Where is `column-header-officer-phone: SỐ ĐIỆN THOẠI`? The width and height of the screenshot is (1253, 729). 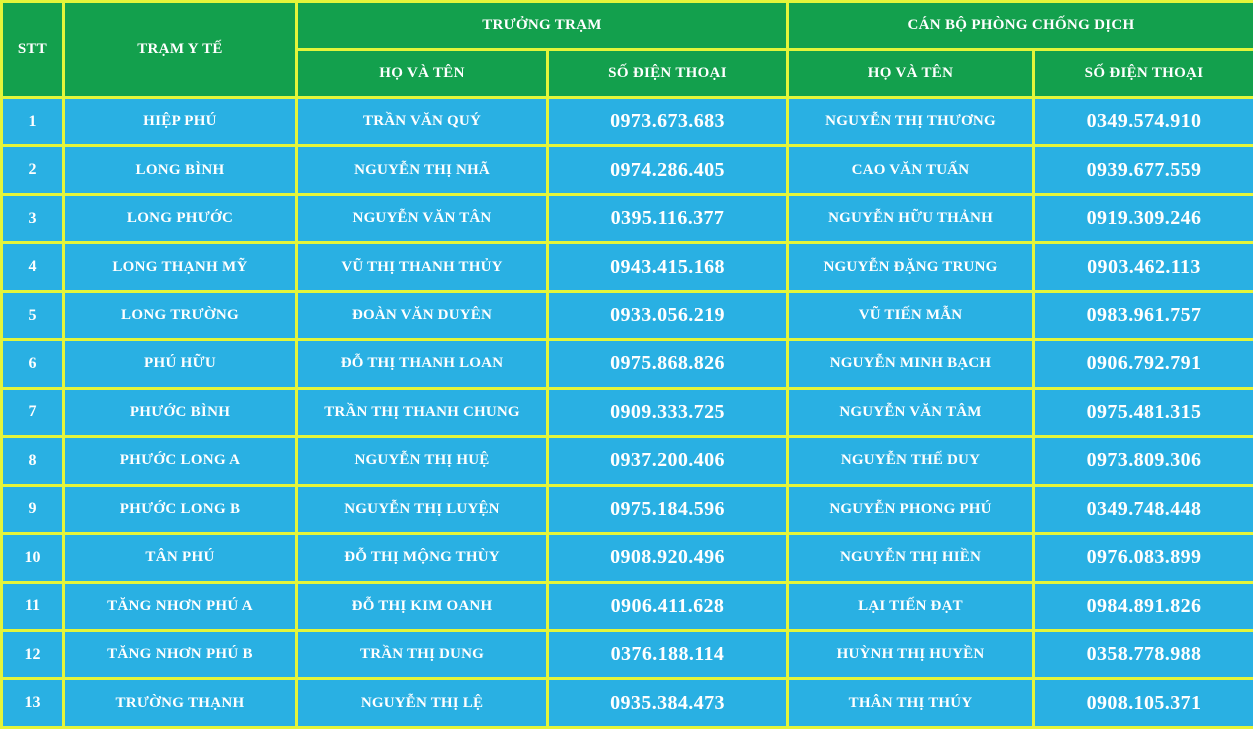 column-header-officer-phone: SỐ ĐIỆN THOẠI is located at coordinates (1142, 73).